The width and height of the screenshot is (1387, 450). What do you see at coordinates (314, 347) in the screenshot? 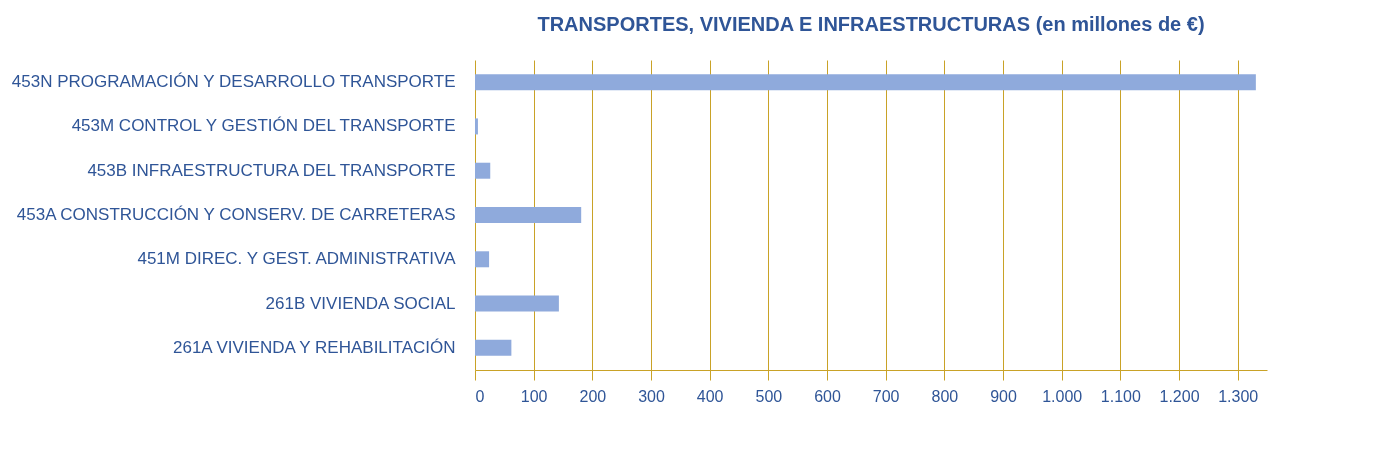
I see `y-tick-label: 261A VIVIENDA Y REHABILITACIÓN` at bounding box center [314, 347].